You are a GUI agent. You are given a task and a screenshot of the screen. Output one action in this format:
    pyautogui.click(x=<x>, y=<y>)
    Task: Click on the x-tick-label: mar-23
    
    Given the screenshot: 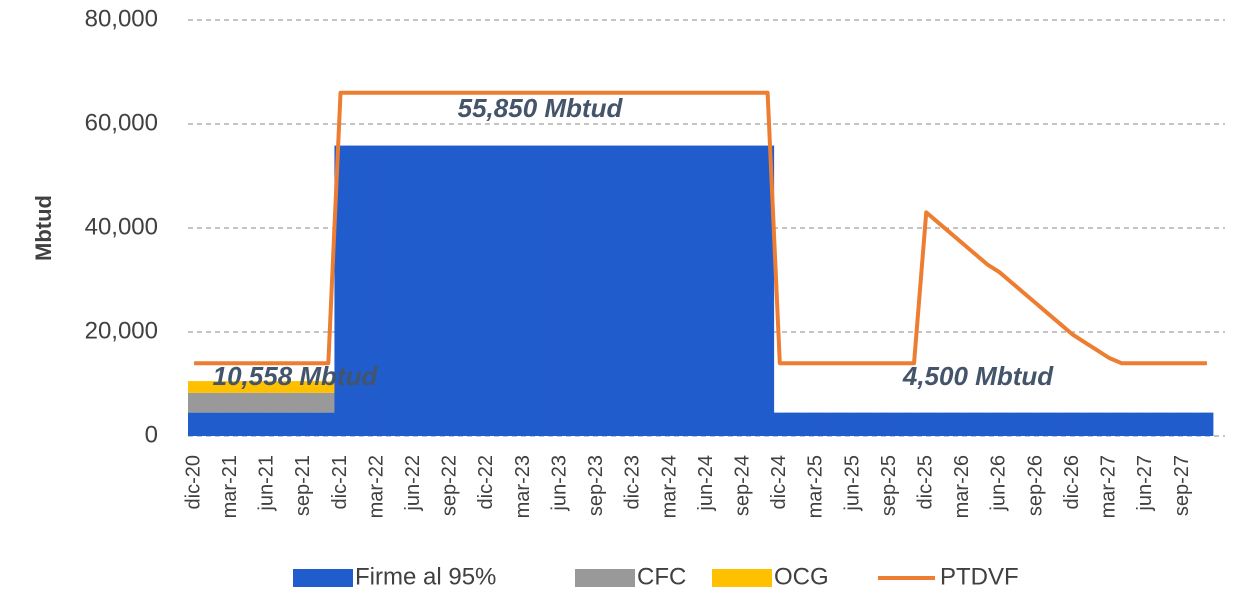 What is the action you would take?
    pyautogui.click(x=523, y=486)
    